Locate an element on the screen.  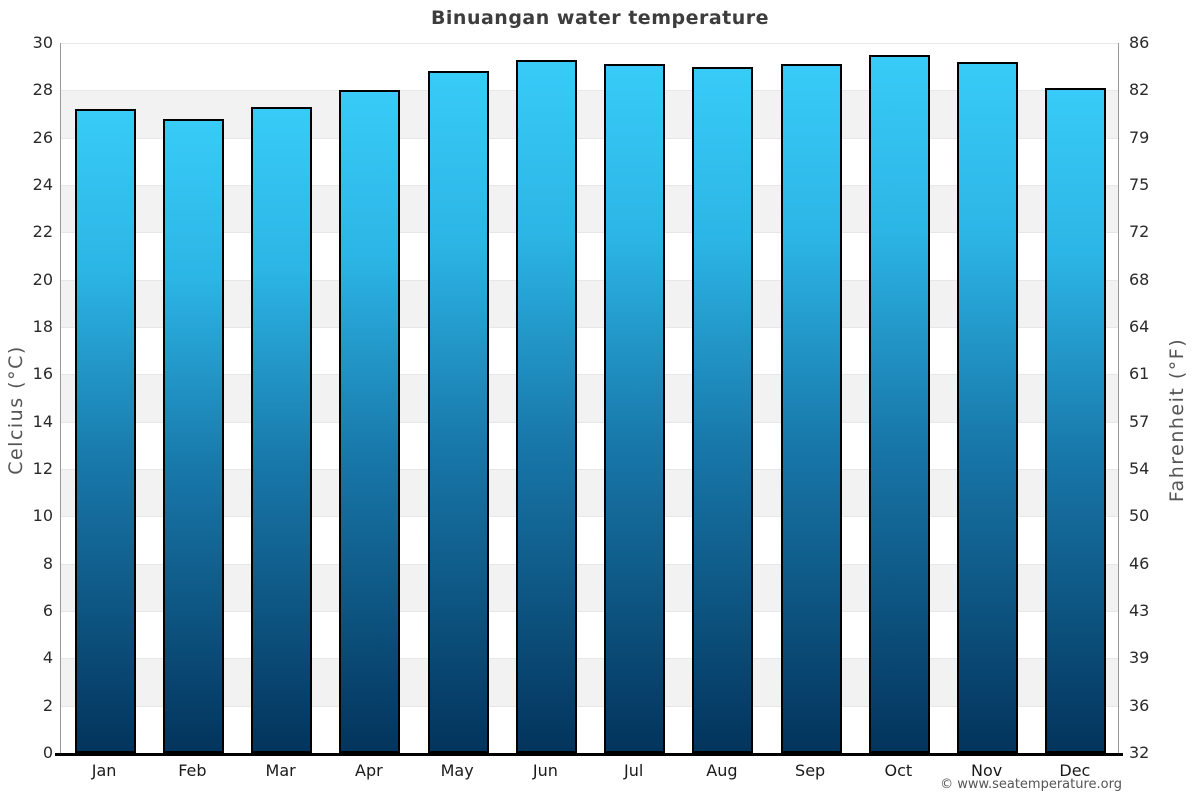
copyright-note: © www.seatemperature.org is located at coordinates (1031, 784).